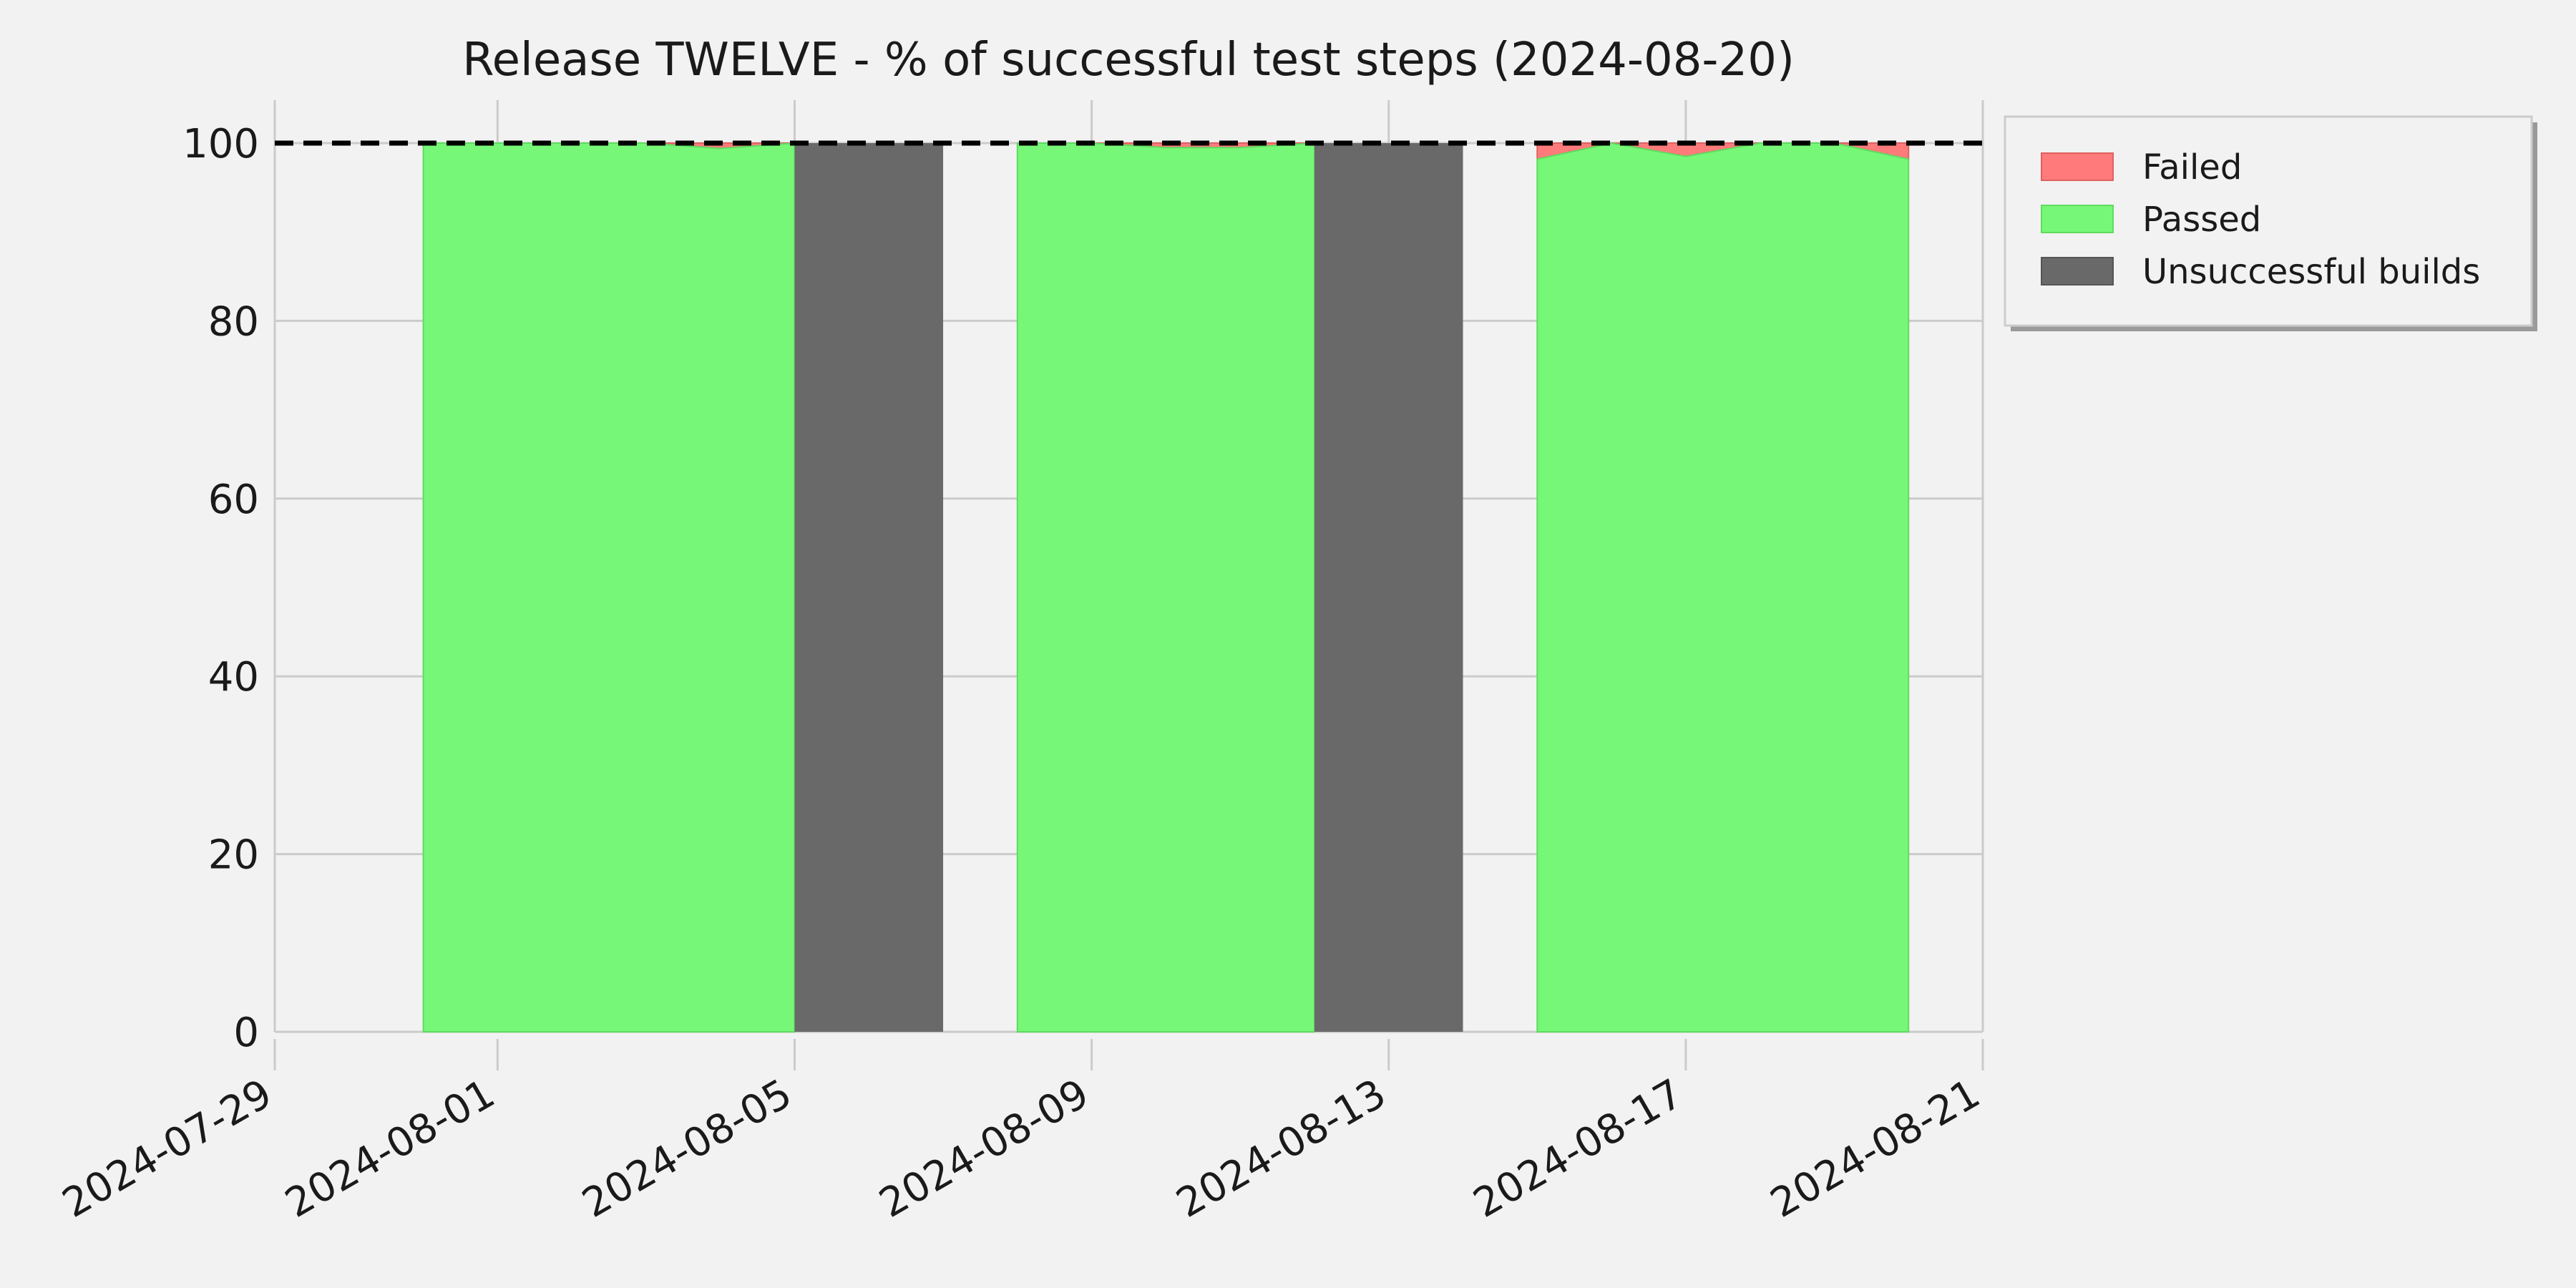 Image resolution: width=2576 pixels, height=1288 pixels. What do you see at coordinates (220, 144) in the screenshot?
I see `y-tick-label: 100` at bounding box center [220, 144].